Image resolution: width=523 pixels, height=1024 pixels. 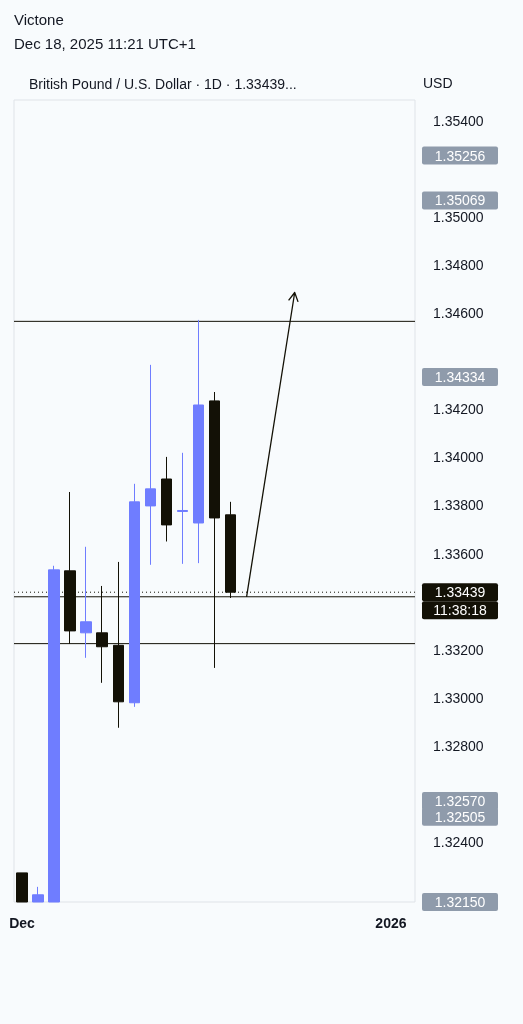 I want to click on text: Victone, so click(x=39, y=19).